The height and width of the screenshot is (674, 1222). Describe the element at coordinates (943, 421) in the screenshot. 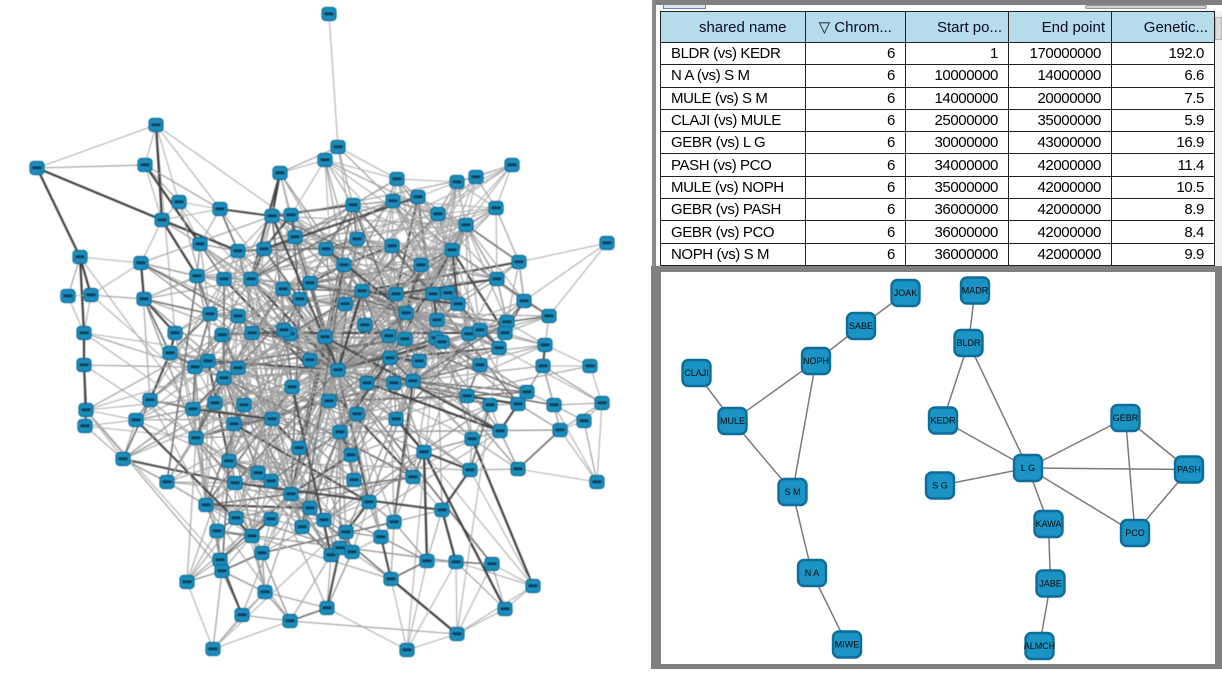

I see `svg-text: KEDR` at that location.